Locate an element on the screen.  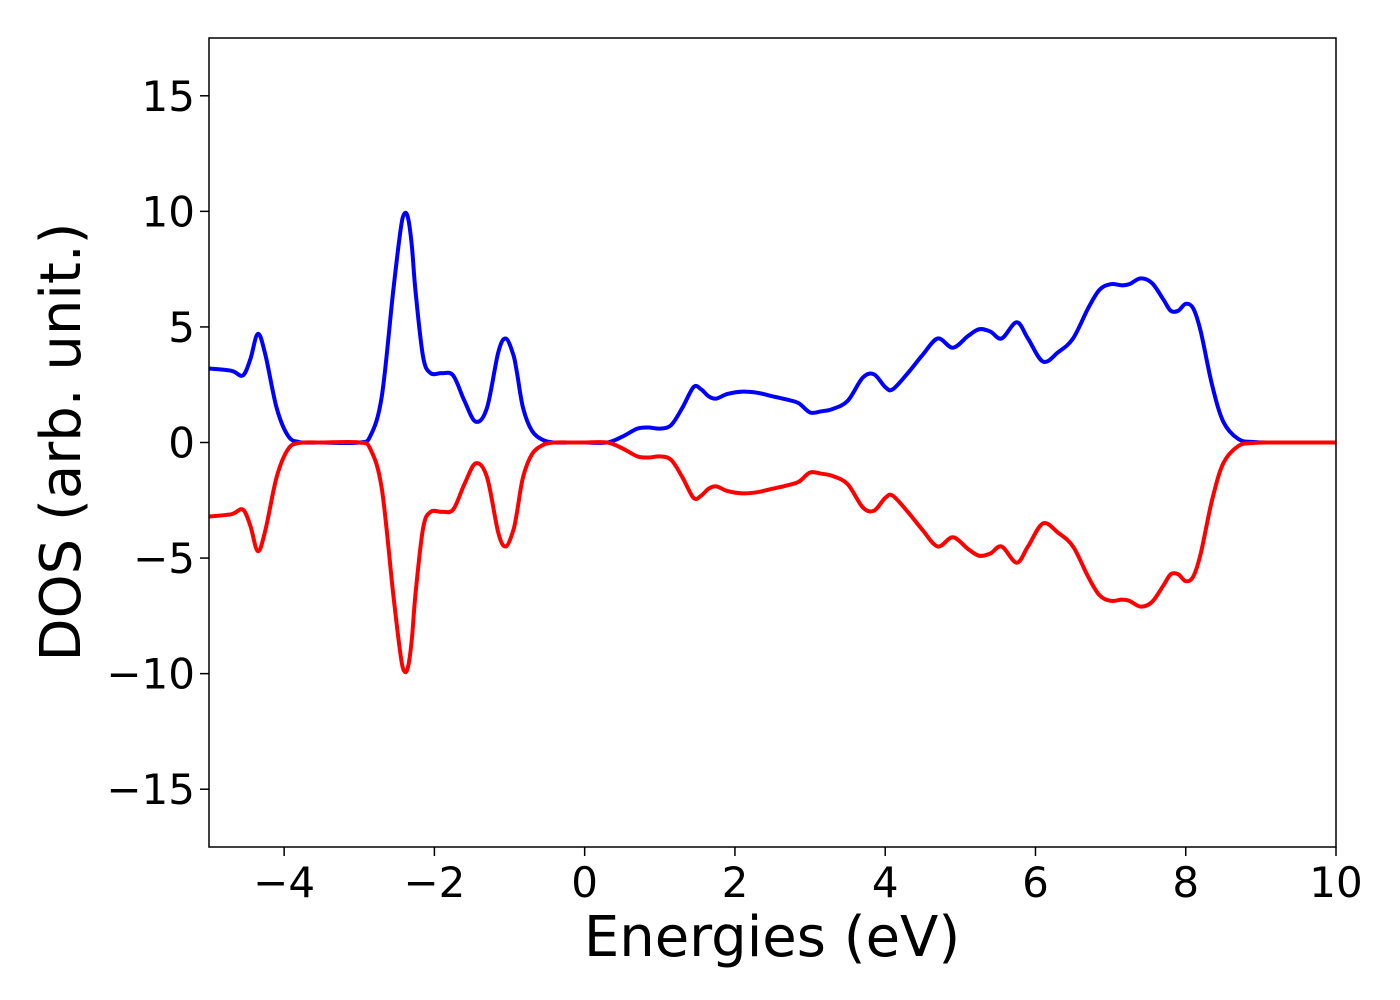
x-axis-label: Energies (eV) is located at coordinates (772, 937).